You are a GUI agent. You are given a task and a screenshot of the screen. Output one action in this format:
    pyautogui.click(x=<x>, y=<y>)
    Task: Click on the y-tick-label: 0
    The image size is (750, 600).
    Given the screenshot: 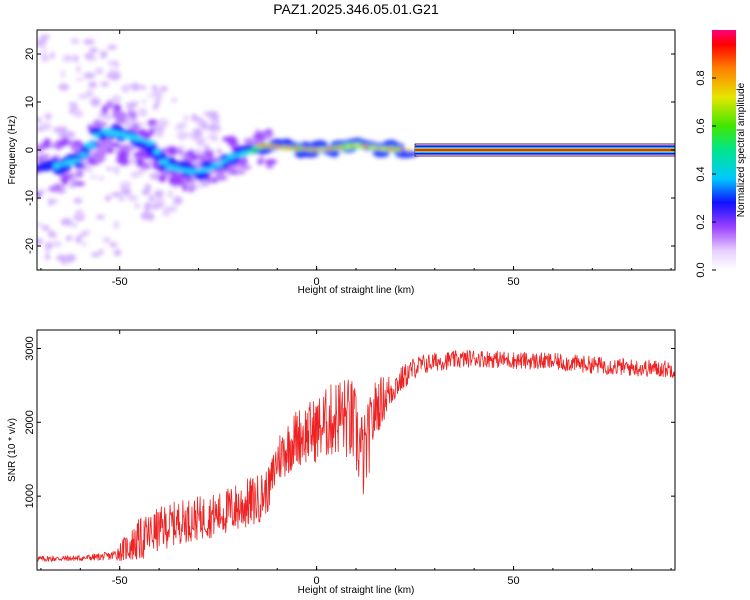 What is the action you would take?
    pyautogui.click(x=30, y=150)
    